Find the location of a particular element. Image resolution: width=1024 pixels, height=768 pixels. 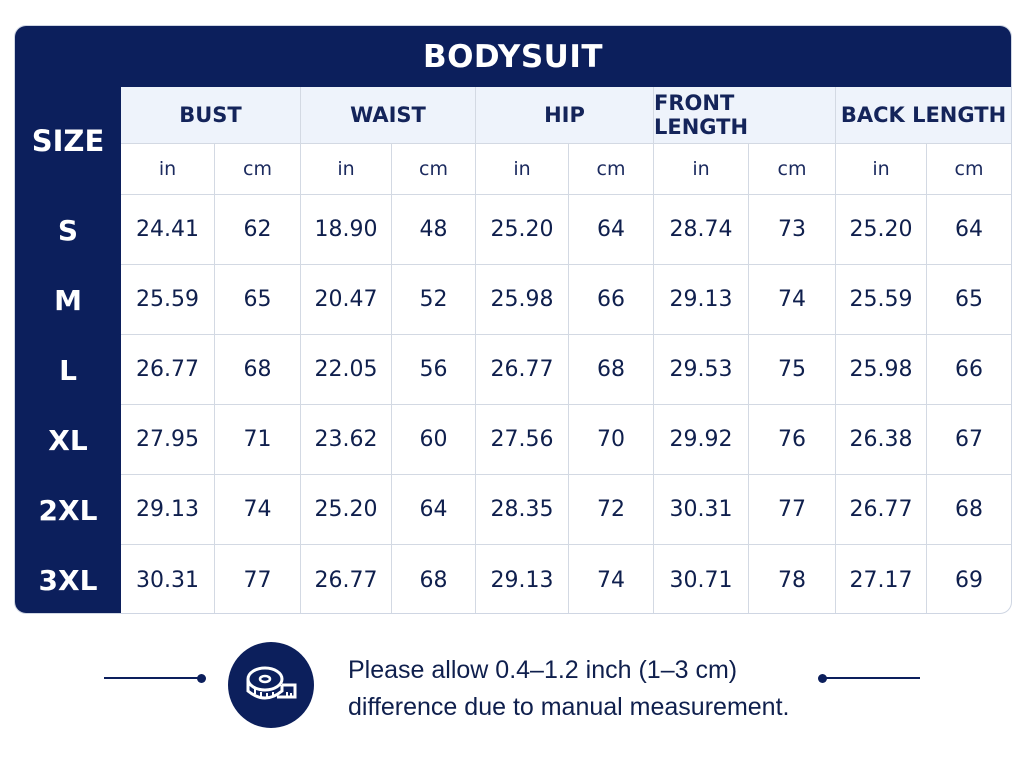

cell-l-front-length-in: 29.53 is located at coordinates (701, 370).